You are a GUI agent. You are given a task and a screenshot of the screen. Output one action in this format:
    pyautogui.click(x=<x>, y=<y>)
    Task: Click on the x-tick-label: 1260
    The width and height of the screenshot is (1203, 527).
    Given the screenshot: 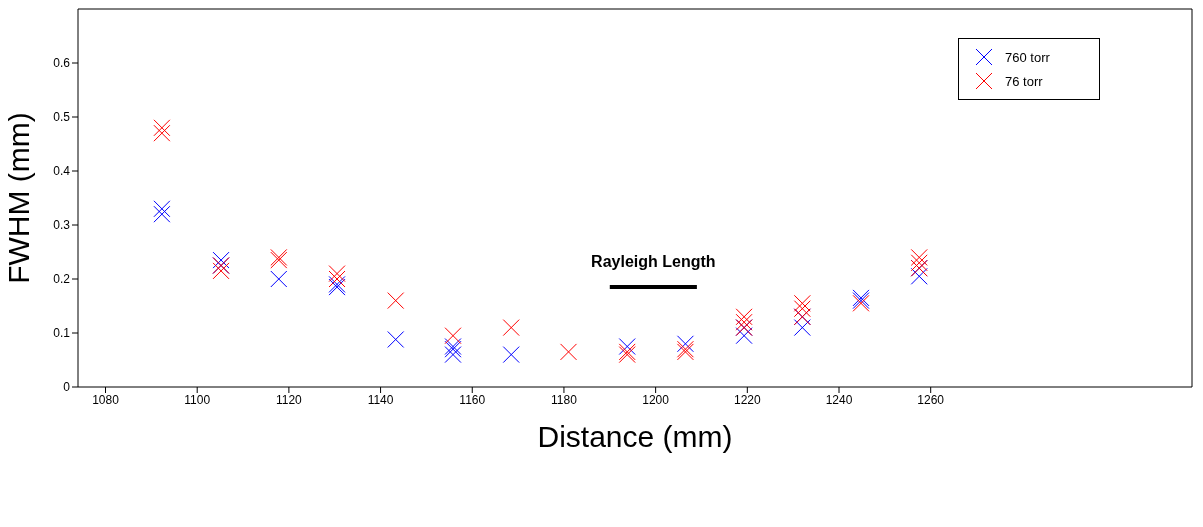 What is the action you would take?
    pyautogui.click(x=931, y=399)
    